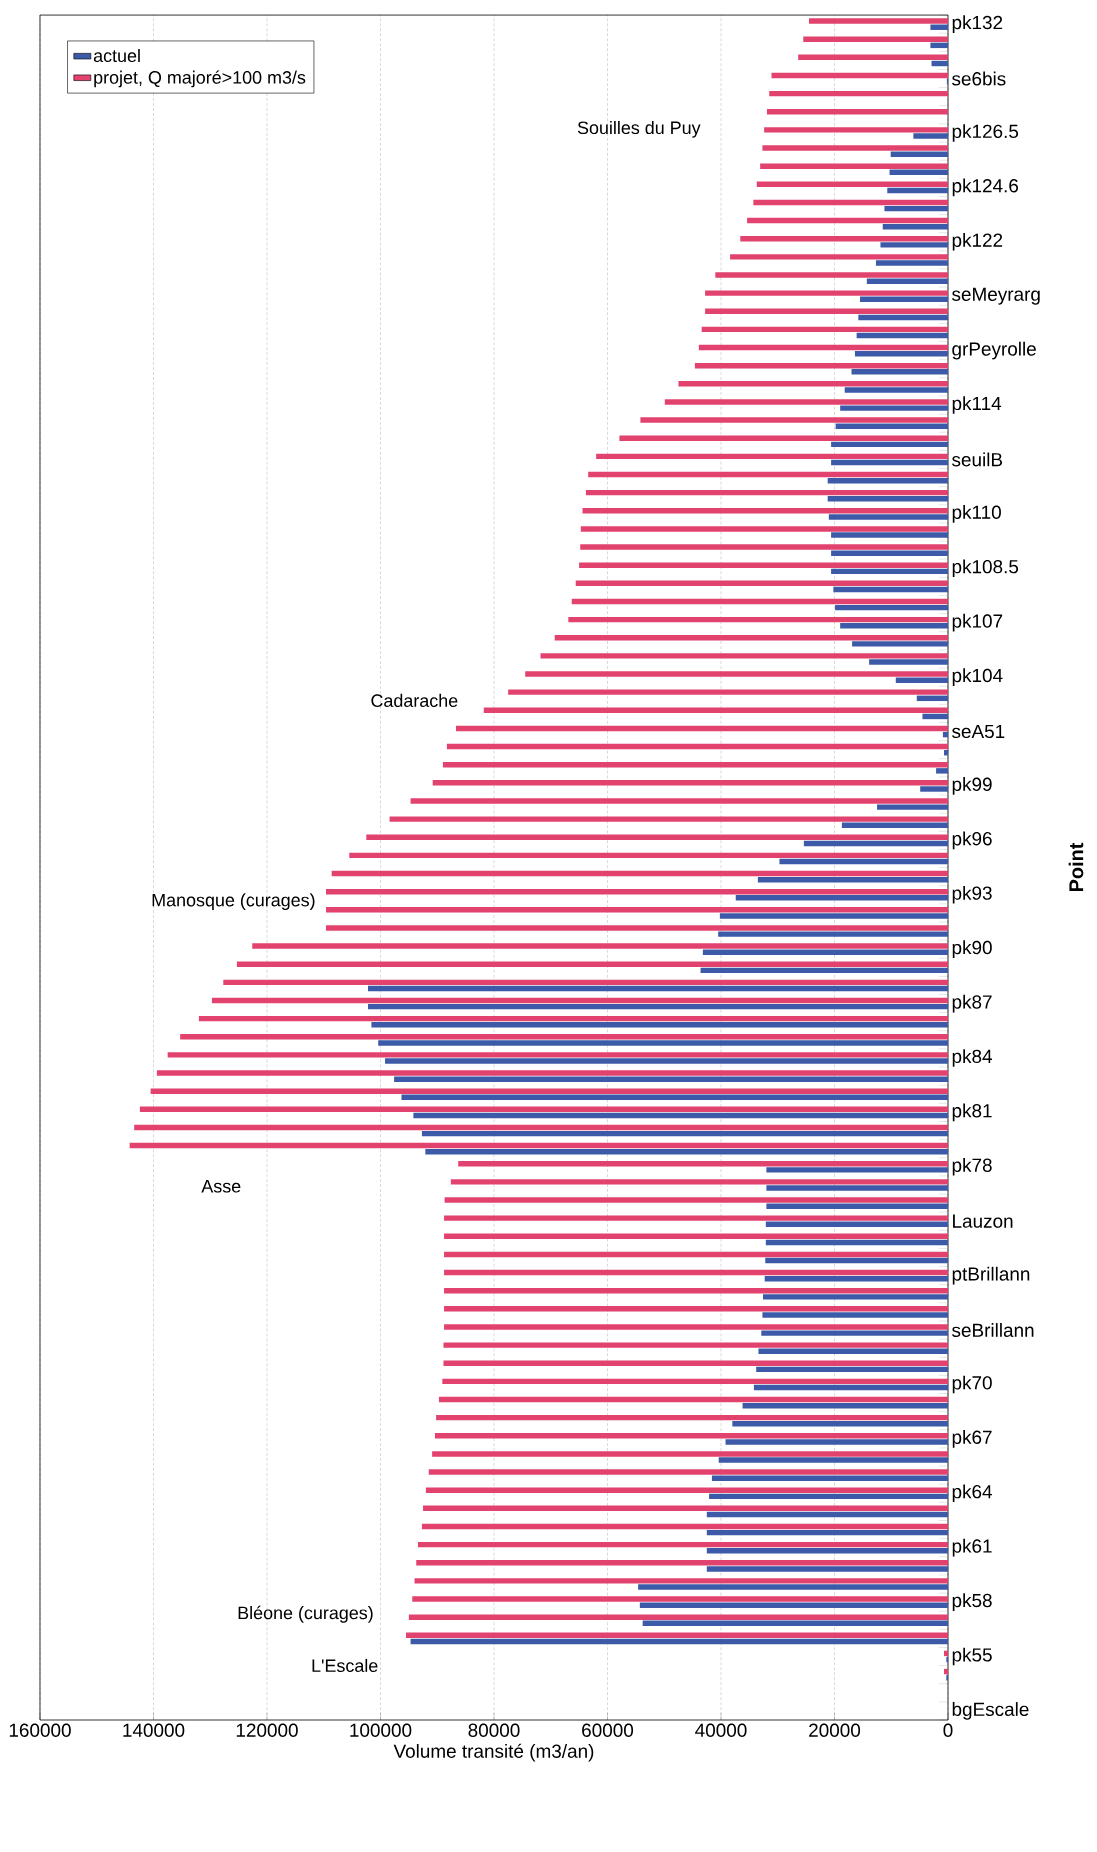 The width and height of the screenshot is (1097, 1852). Describe the element at coordinates (977, 677) in the screenshot. I see `y-tick-label: pk104` at that location.